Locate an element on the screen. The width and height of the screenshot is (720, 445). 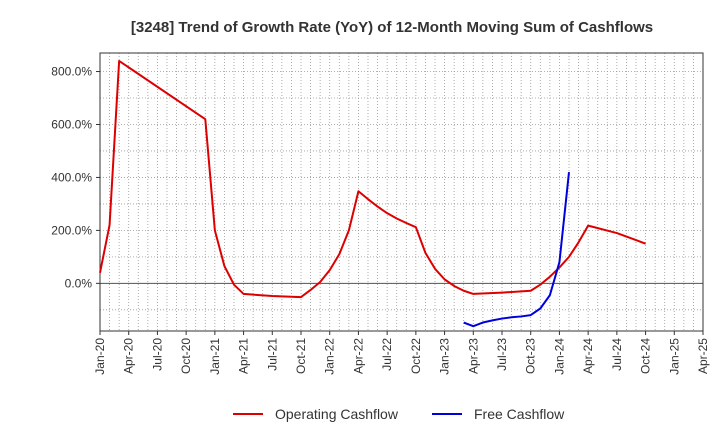
x-tick-label: Apr-23 is located at coordinates (473, 356).